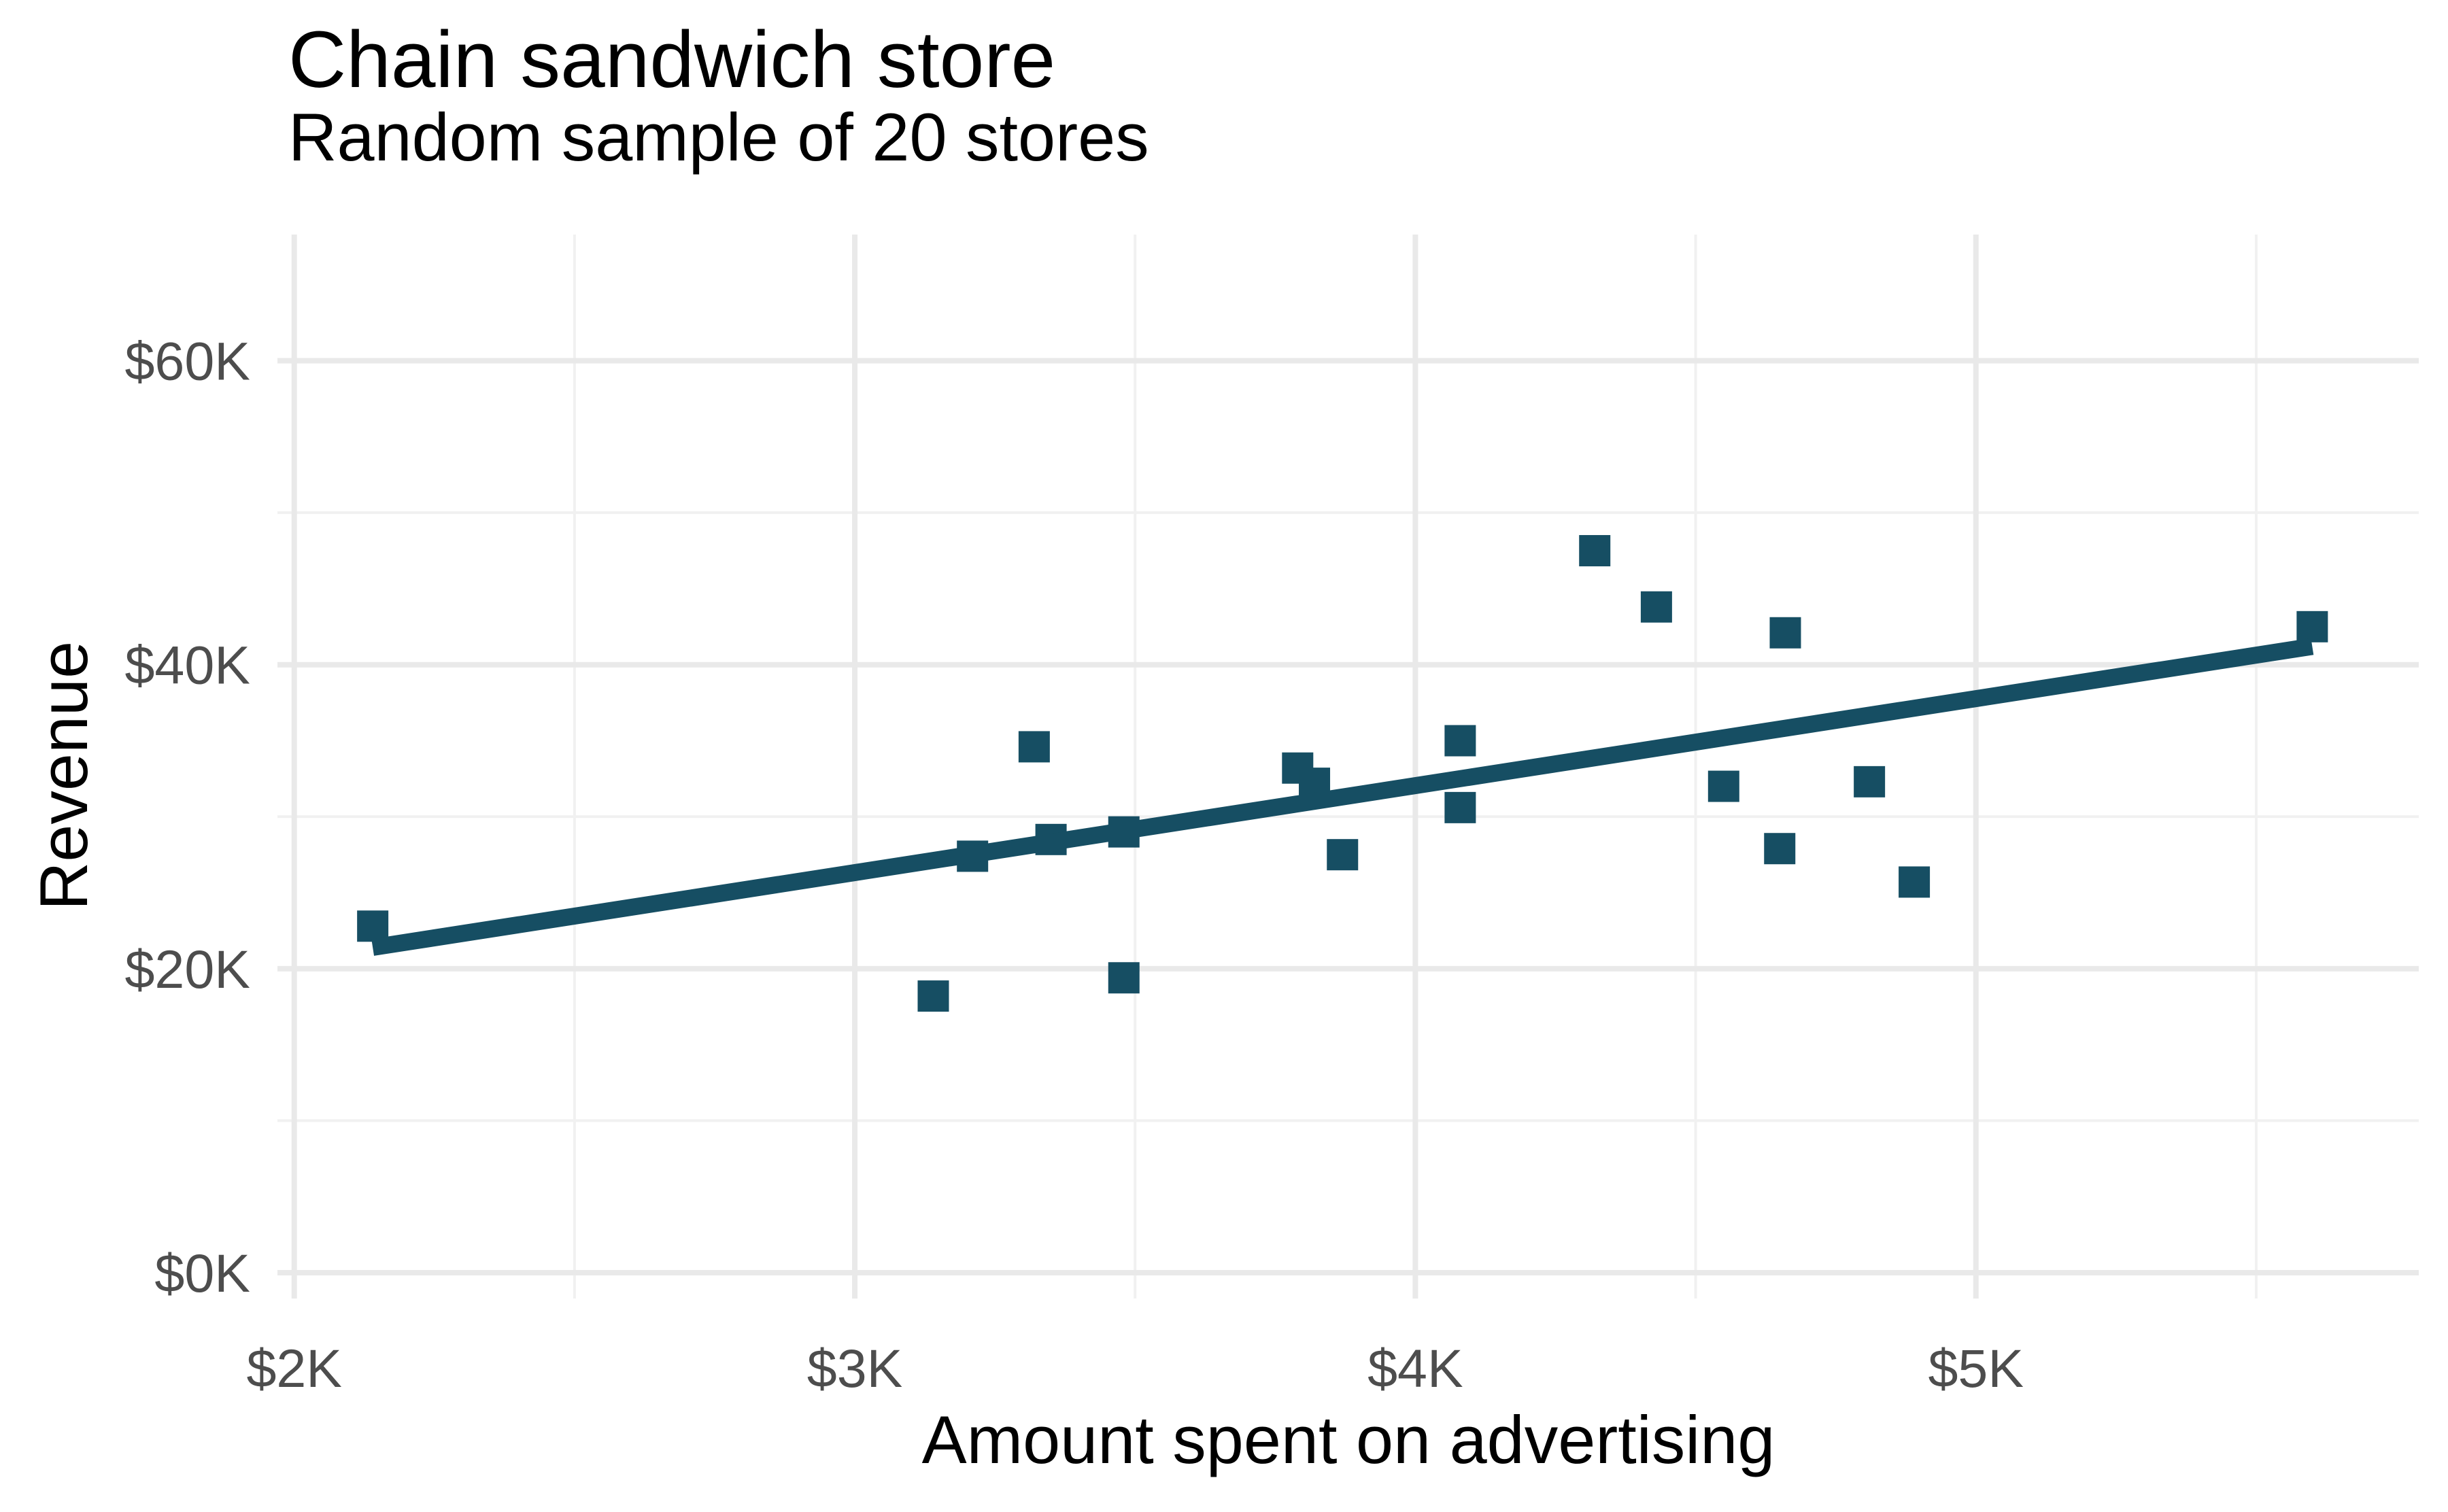  Describe the element at coordinates (294, 1368) in the screenshot. I see `x-tick-label: $2K` at that location.